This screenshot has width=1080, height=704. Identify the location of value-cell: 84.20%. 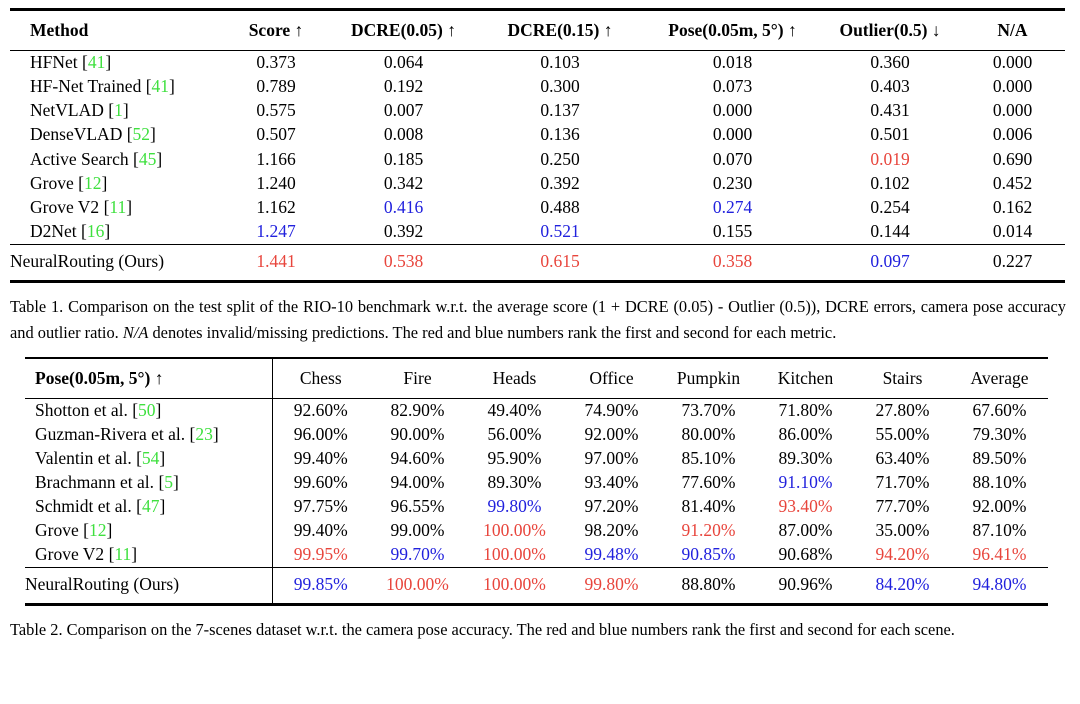
(902, 585).